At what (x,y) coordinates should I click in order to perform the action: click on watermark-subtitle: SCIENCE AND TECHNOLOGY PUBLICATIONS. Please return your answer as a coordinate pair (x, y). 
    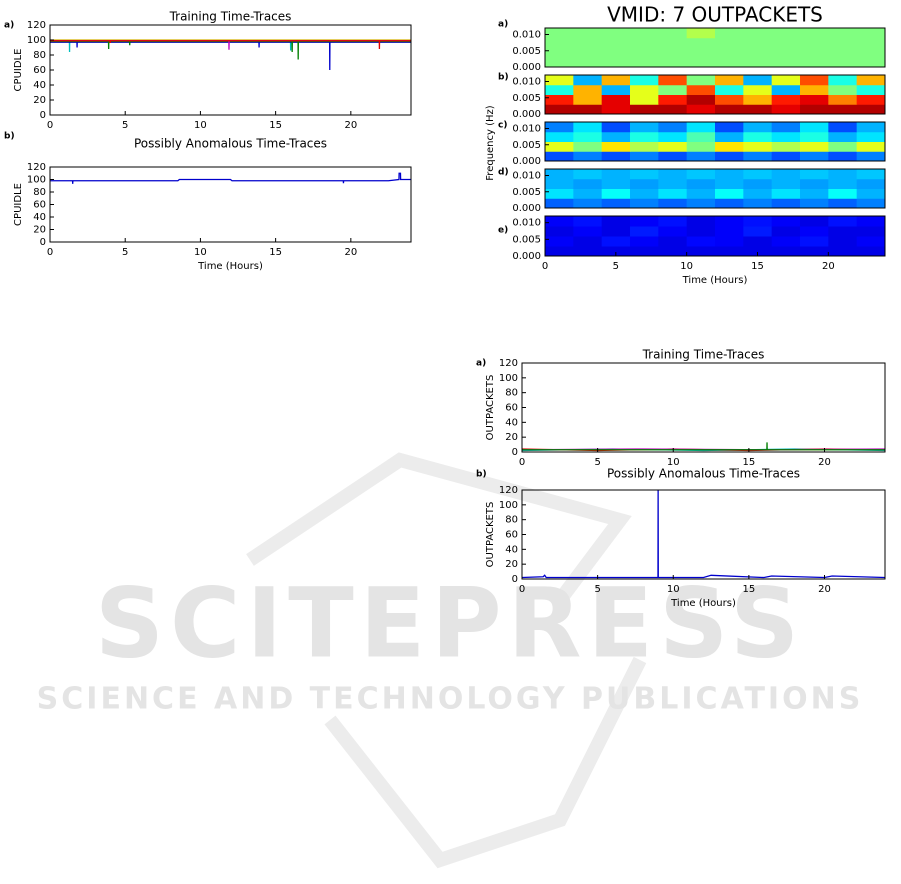
    Looking at the image, I should click on (450, 699).